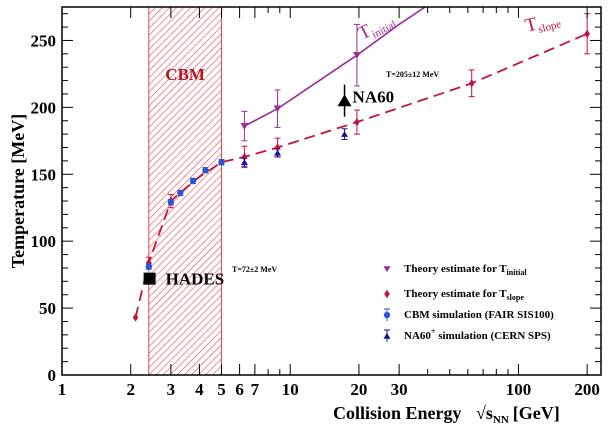 The image size is (610, 425). I want to click on legend-entry-na60-sim-sup: +, so click(433, 331).